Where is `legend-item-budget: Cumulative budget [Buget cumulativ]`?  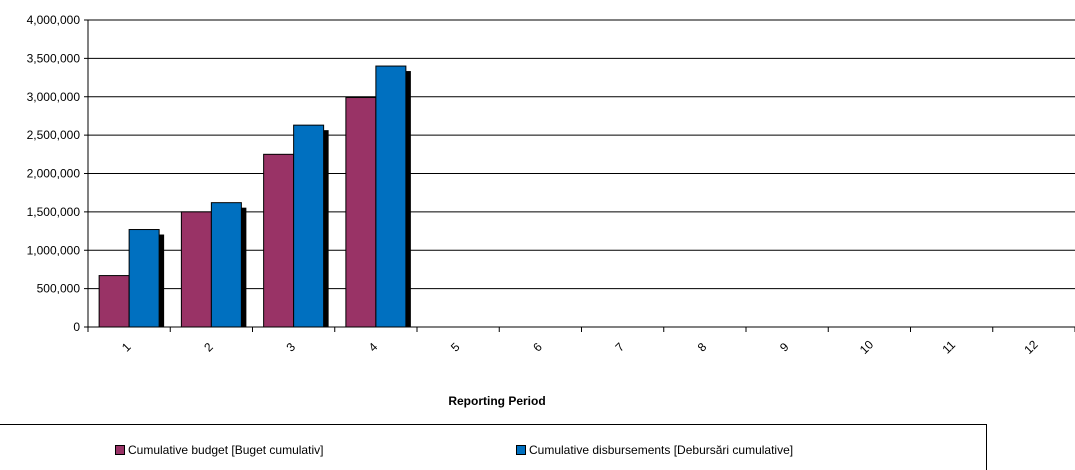 legend-item-budget: Cumulative budget [Buget cumulativ] is located at coordinates (219, 450).